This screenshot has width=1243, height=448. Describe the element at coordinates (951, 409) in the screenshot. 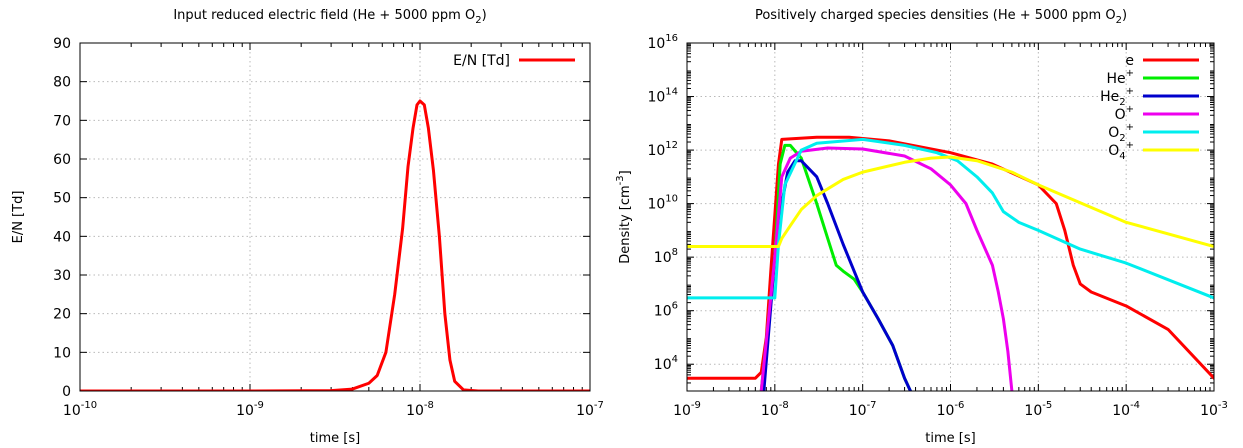

I see `x-tick-label: 10⁻⁶` at that location.